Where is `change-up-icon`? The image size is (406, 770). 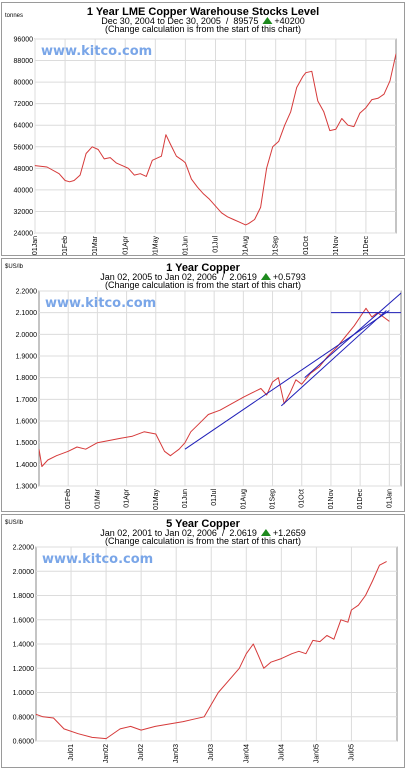
change-up-icon is located at coordinates (265, 532).